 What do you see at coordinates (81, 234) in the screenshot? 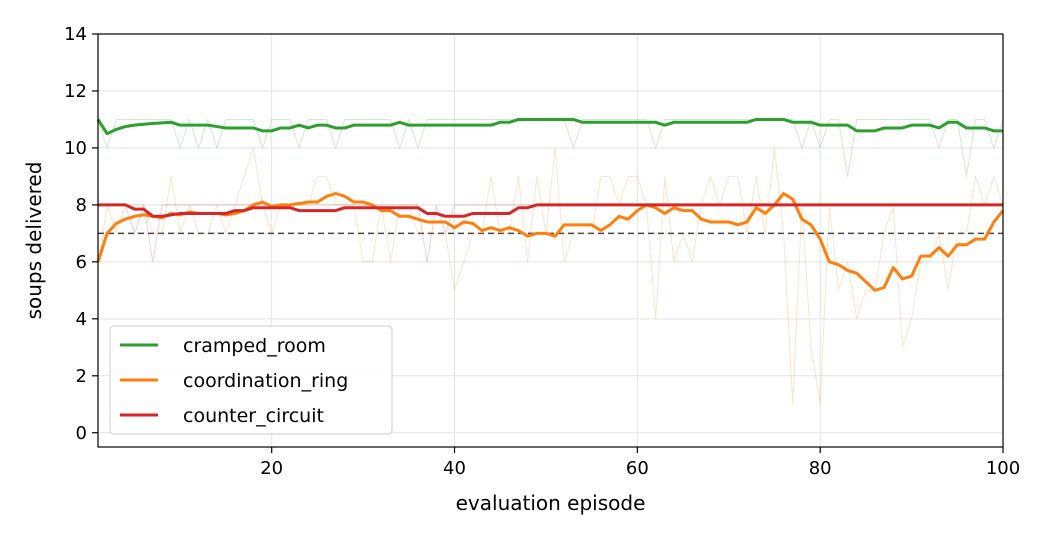
I see `y-axis-ticks: 0 2 4 6 8 10 12 14` at bounding box center [81, 234].